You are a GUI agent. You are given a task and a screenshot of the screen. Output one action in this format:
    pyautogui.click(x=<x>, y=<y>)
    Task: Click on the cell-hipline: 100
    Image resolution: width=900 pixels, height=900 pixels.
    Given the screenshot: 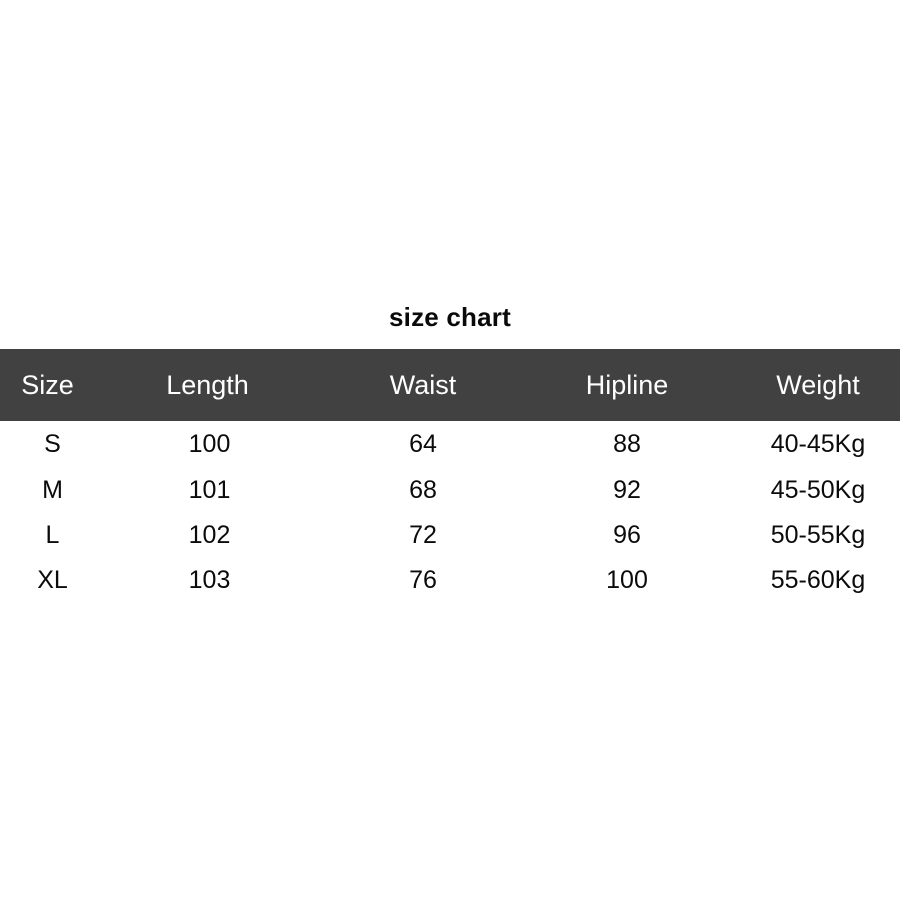 What is the action you would take?
    pyautogui.click(x=627, y=580)
    